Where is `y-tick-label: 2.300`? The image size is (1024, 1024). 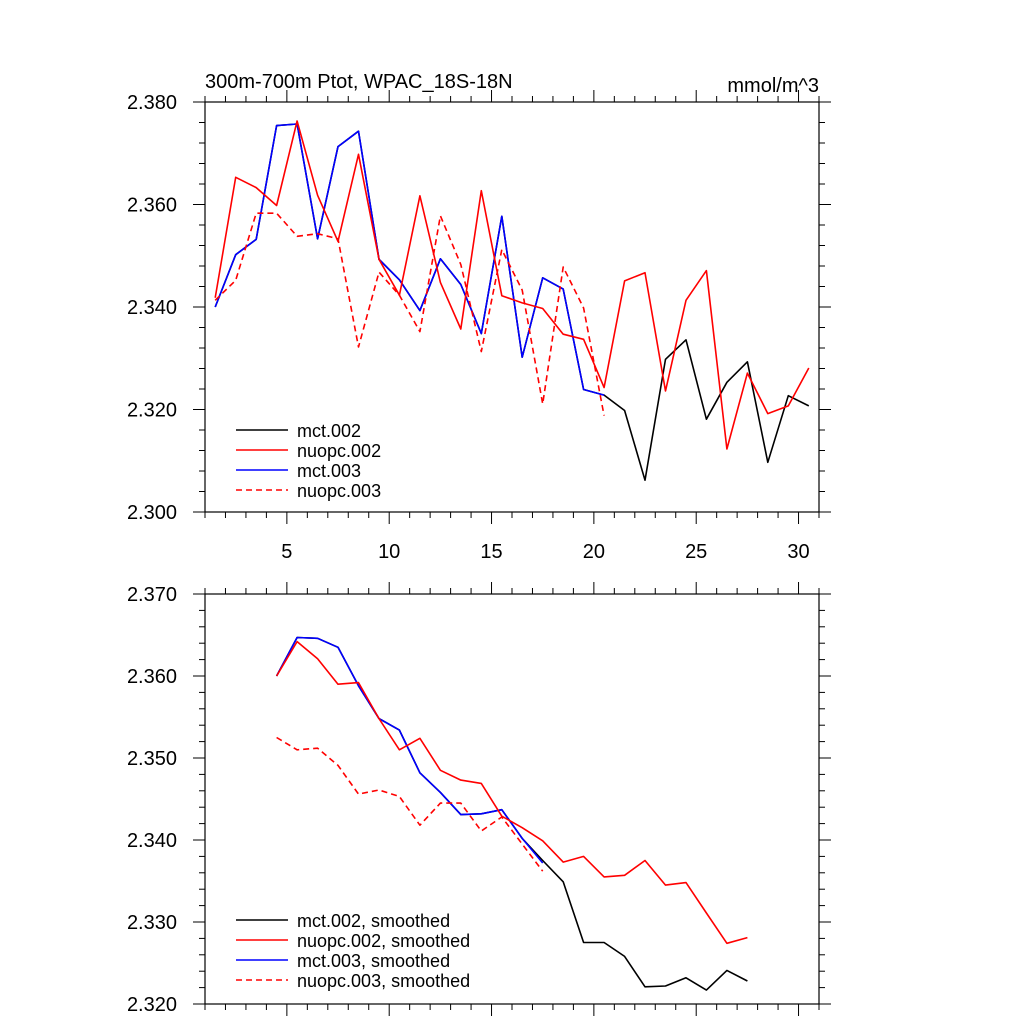 y-tick-label: 2.300 is located at coordinates (152, 513).